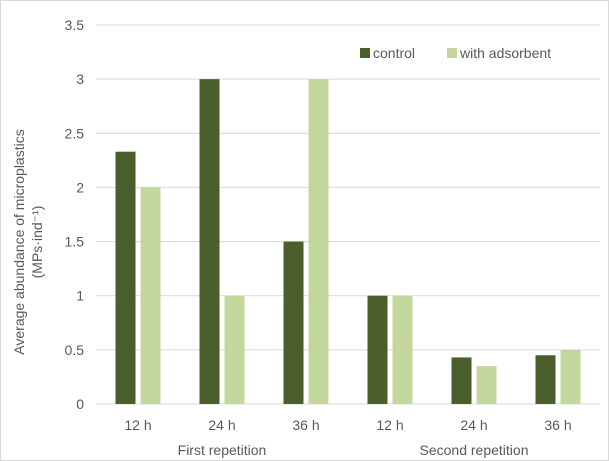 This screenshot has height=461, width=609. I want to click on x-tick-labels: 12 h 24 h 36 h 12 h 24 h 36 h, so click(347, 425).